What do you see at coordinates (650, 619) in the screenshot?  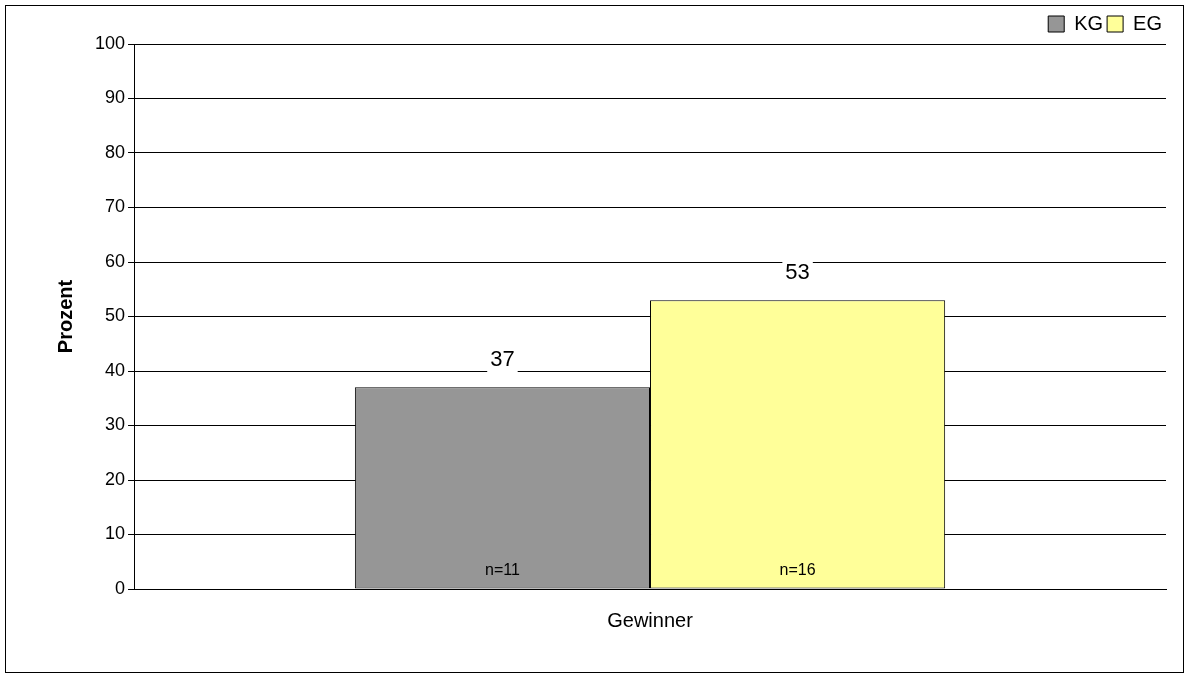 I see `x-tick-label: Gewinner` at bounding box center [650, 619].